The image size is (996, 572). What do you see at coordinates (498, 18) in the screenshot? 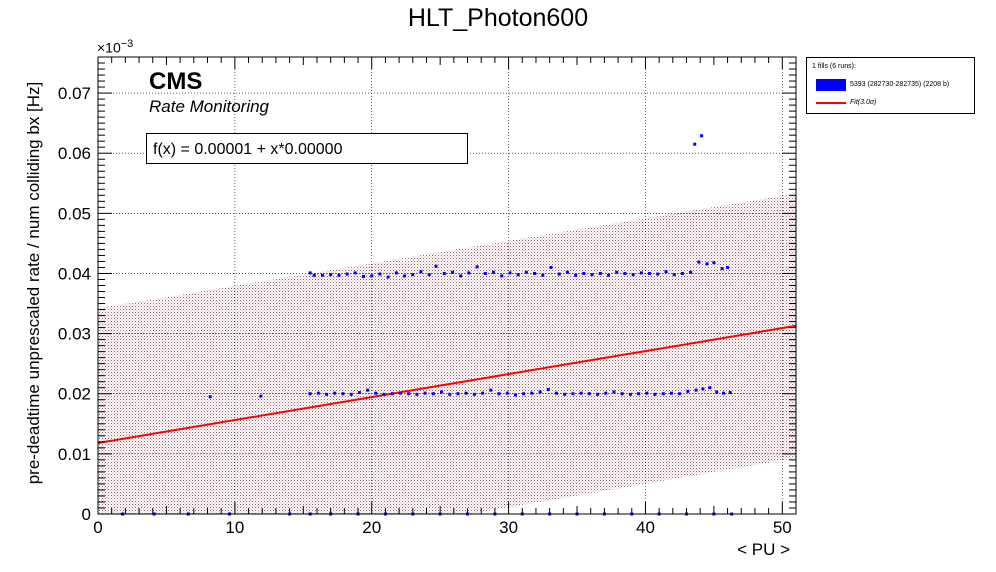
I see `chart-title: HLT_Photon600` at bounding box center [498, 18].